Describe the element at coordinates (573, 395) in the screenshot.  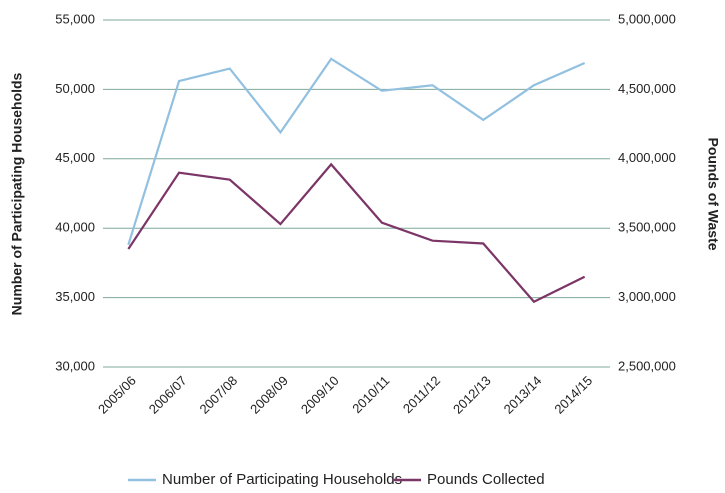
I see `x-tick-label: 2014/15` at that location.